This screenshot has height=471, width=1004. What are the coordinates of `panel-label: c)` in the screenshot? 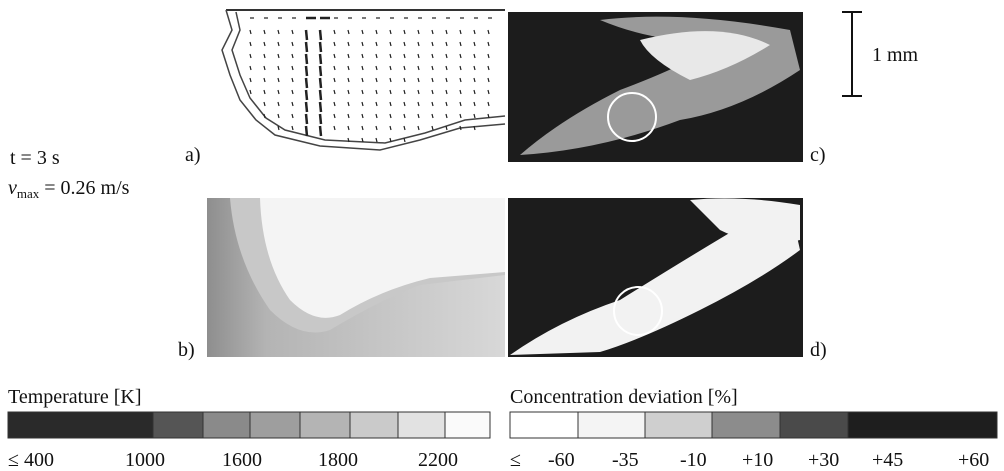 It's located at (818, 155).